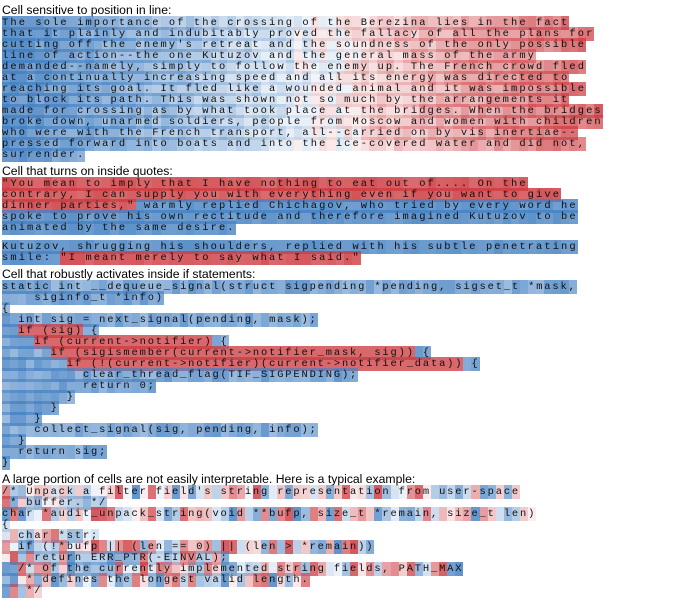  Describe the element at coordinates (87, 171) in the screenshot. I see `section-title: Cell that turns on inside quotes:` at that location.